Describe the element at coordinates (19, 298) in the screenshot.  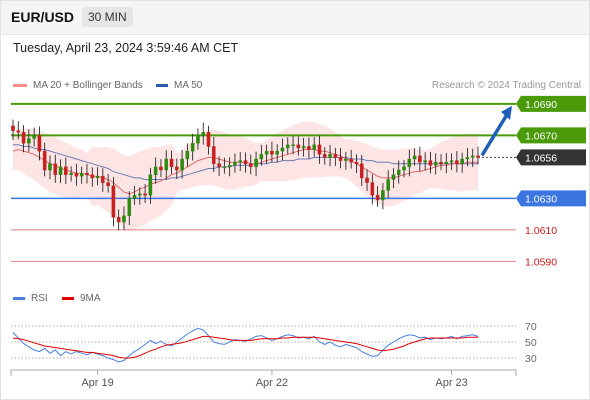
I see `legend-rsi-swatch` at that location.